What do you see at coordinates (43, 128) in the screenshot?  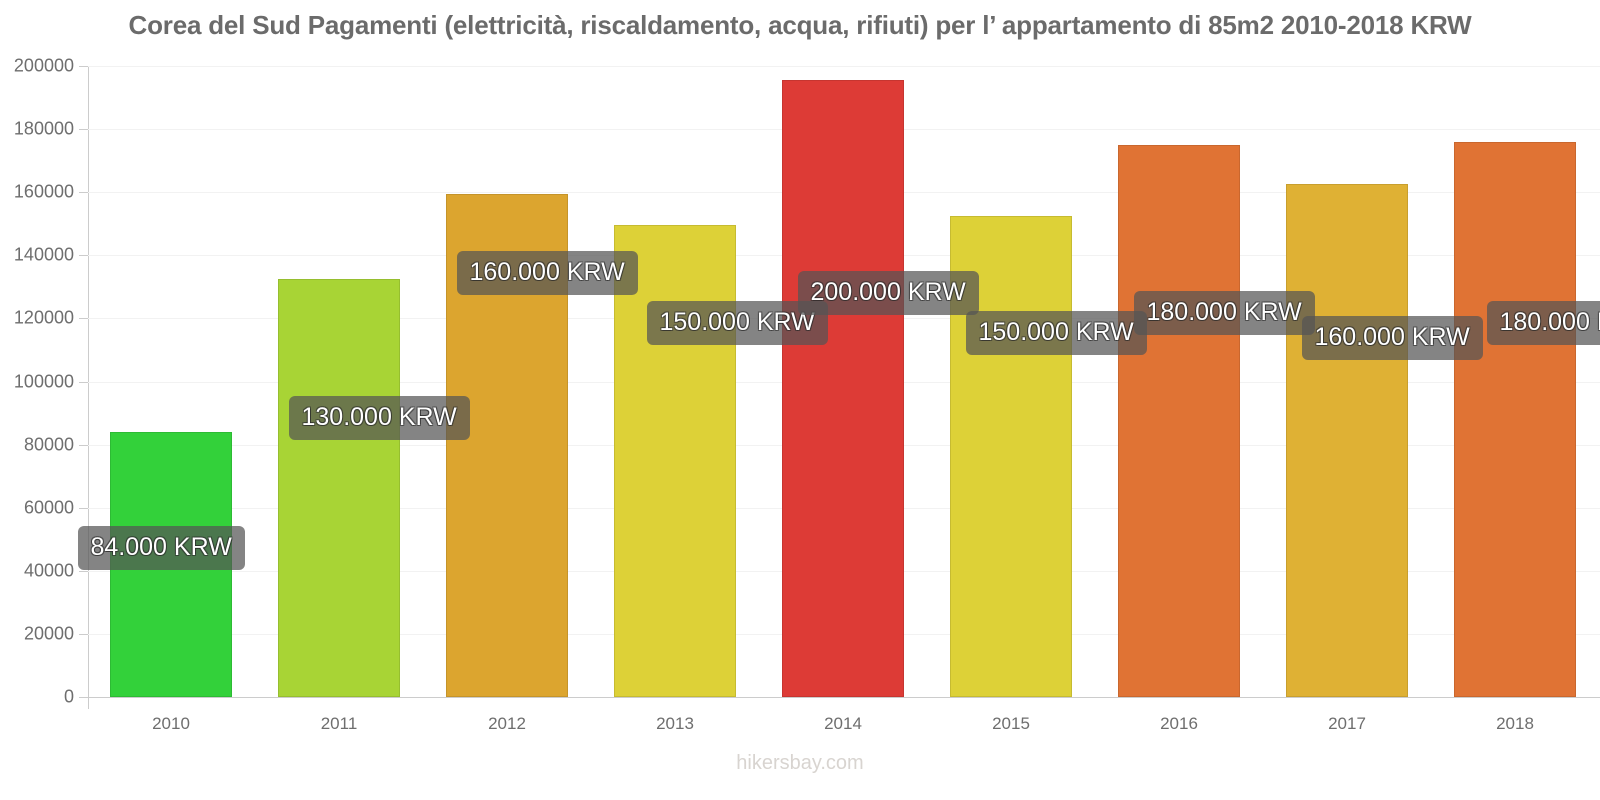 I see `y-axis-tick-label: 180000` at bounding box center [43, 128].